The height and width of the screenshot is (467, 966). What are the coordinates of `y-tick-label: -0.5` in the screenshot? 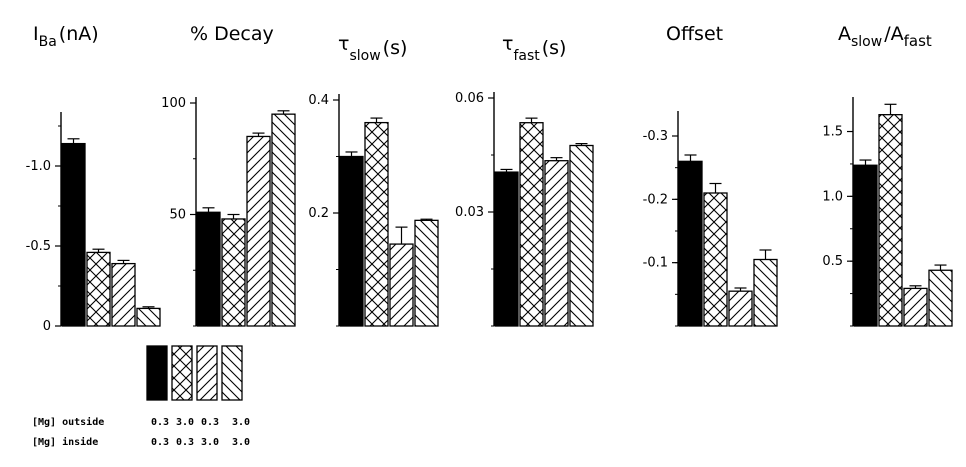 It's located at (38, 246).